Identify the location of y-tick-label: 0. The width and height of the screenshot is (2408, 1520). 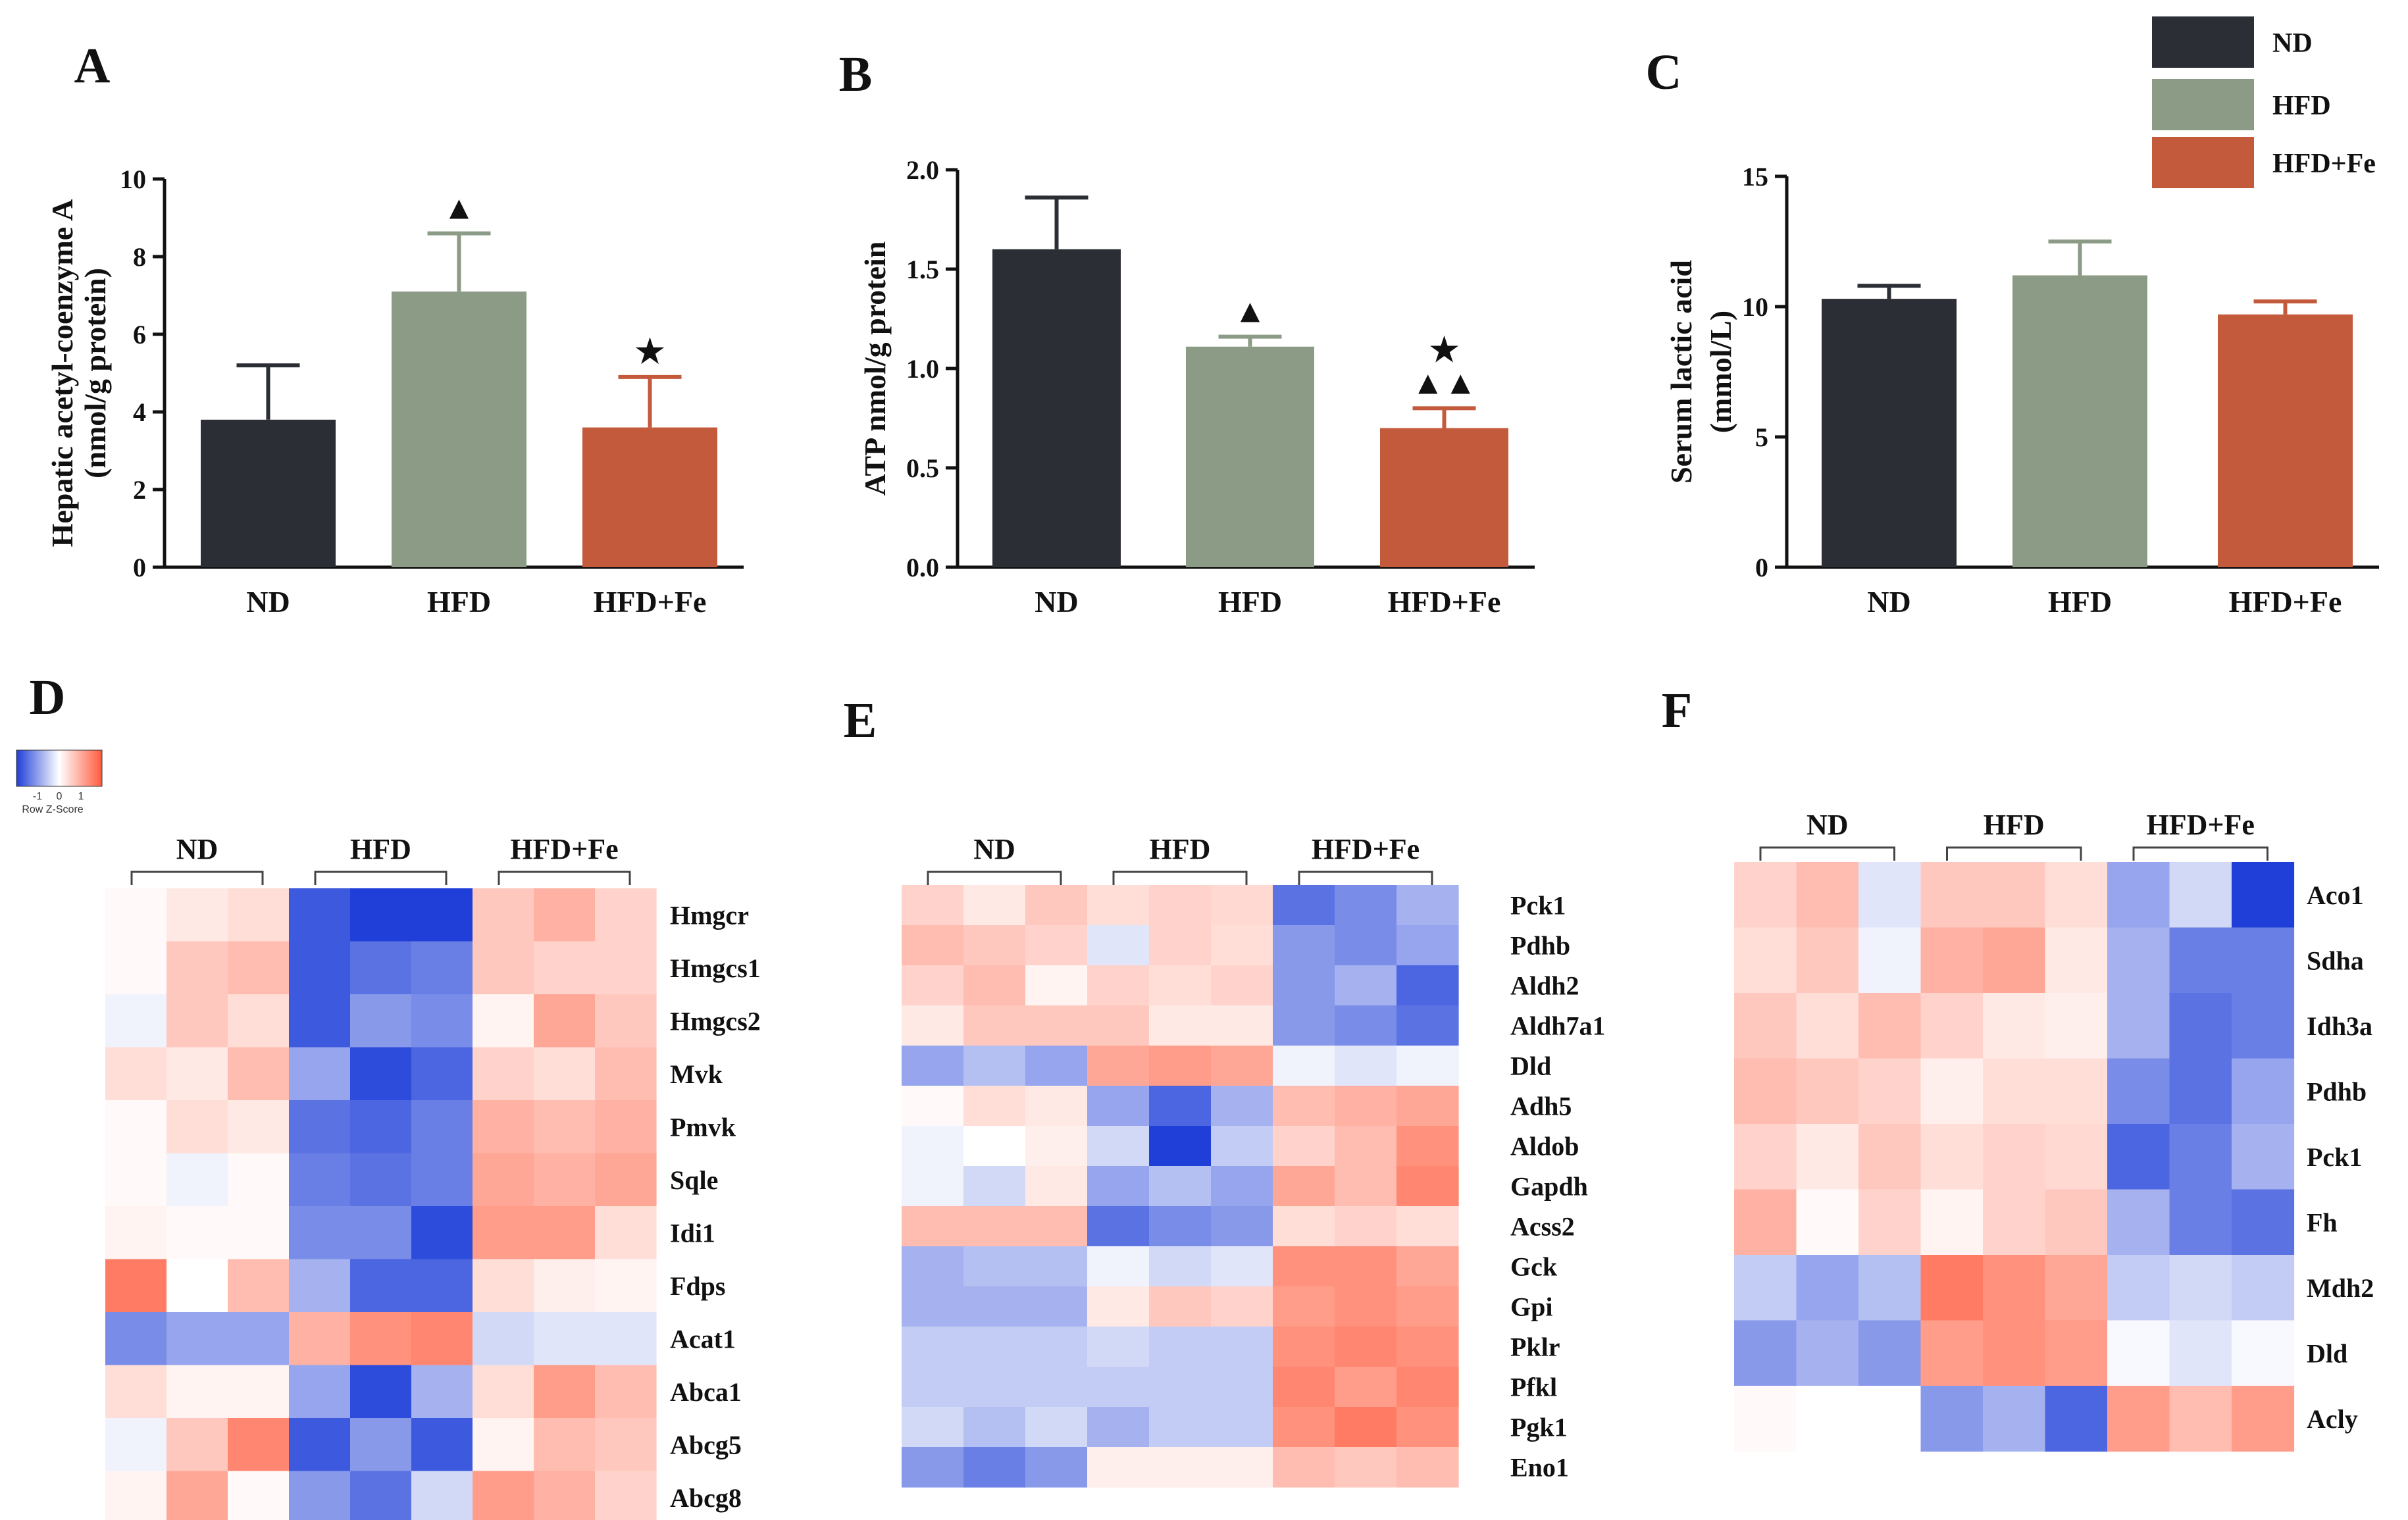
(139, 567).